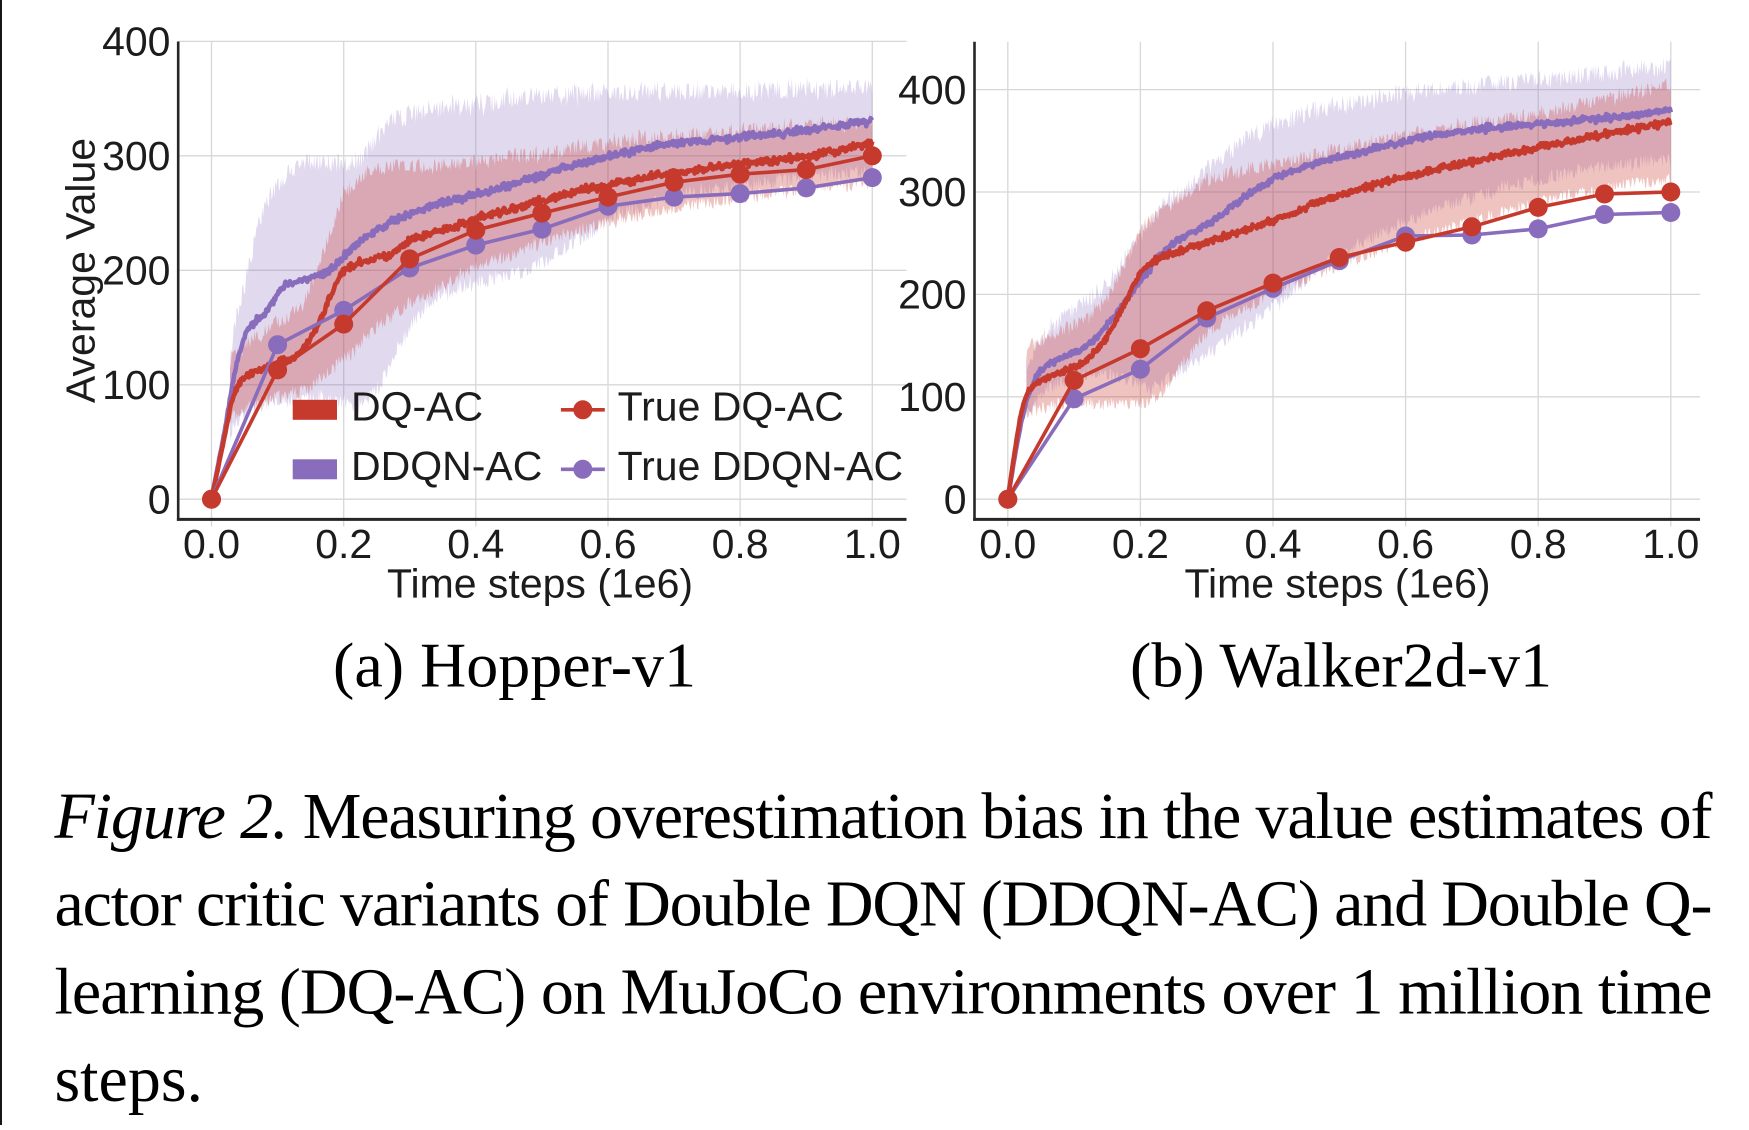 The width and height of the screenshot is (1749, 1130). What do you see at coordinates (81, 270) in the screenshot?
I see `svg-text: Average Value` at bounding box center [81, 270].